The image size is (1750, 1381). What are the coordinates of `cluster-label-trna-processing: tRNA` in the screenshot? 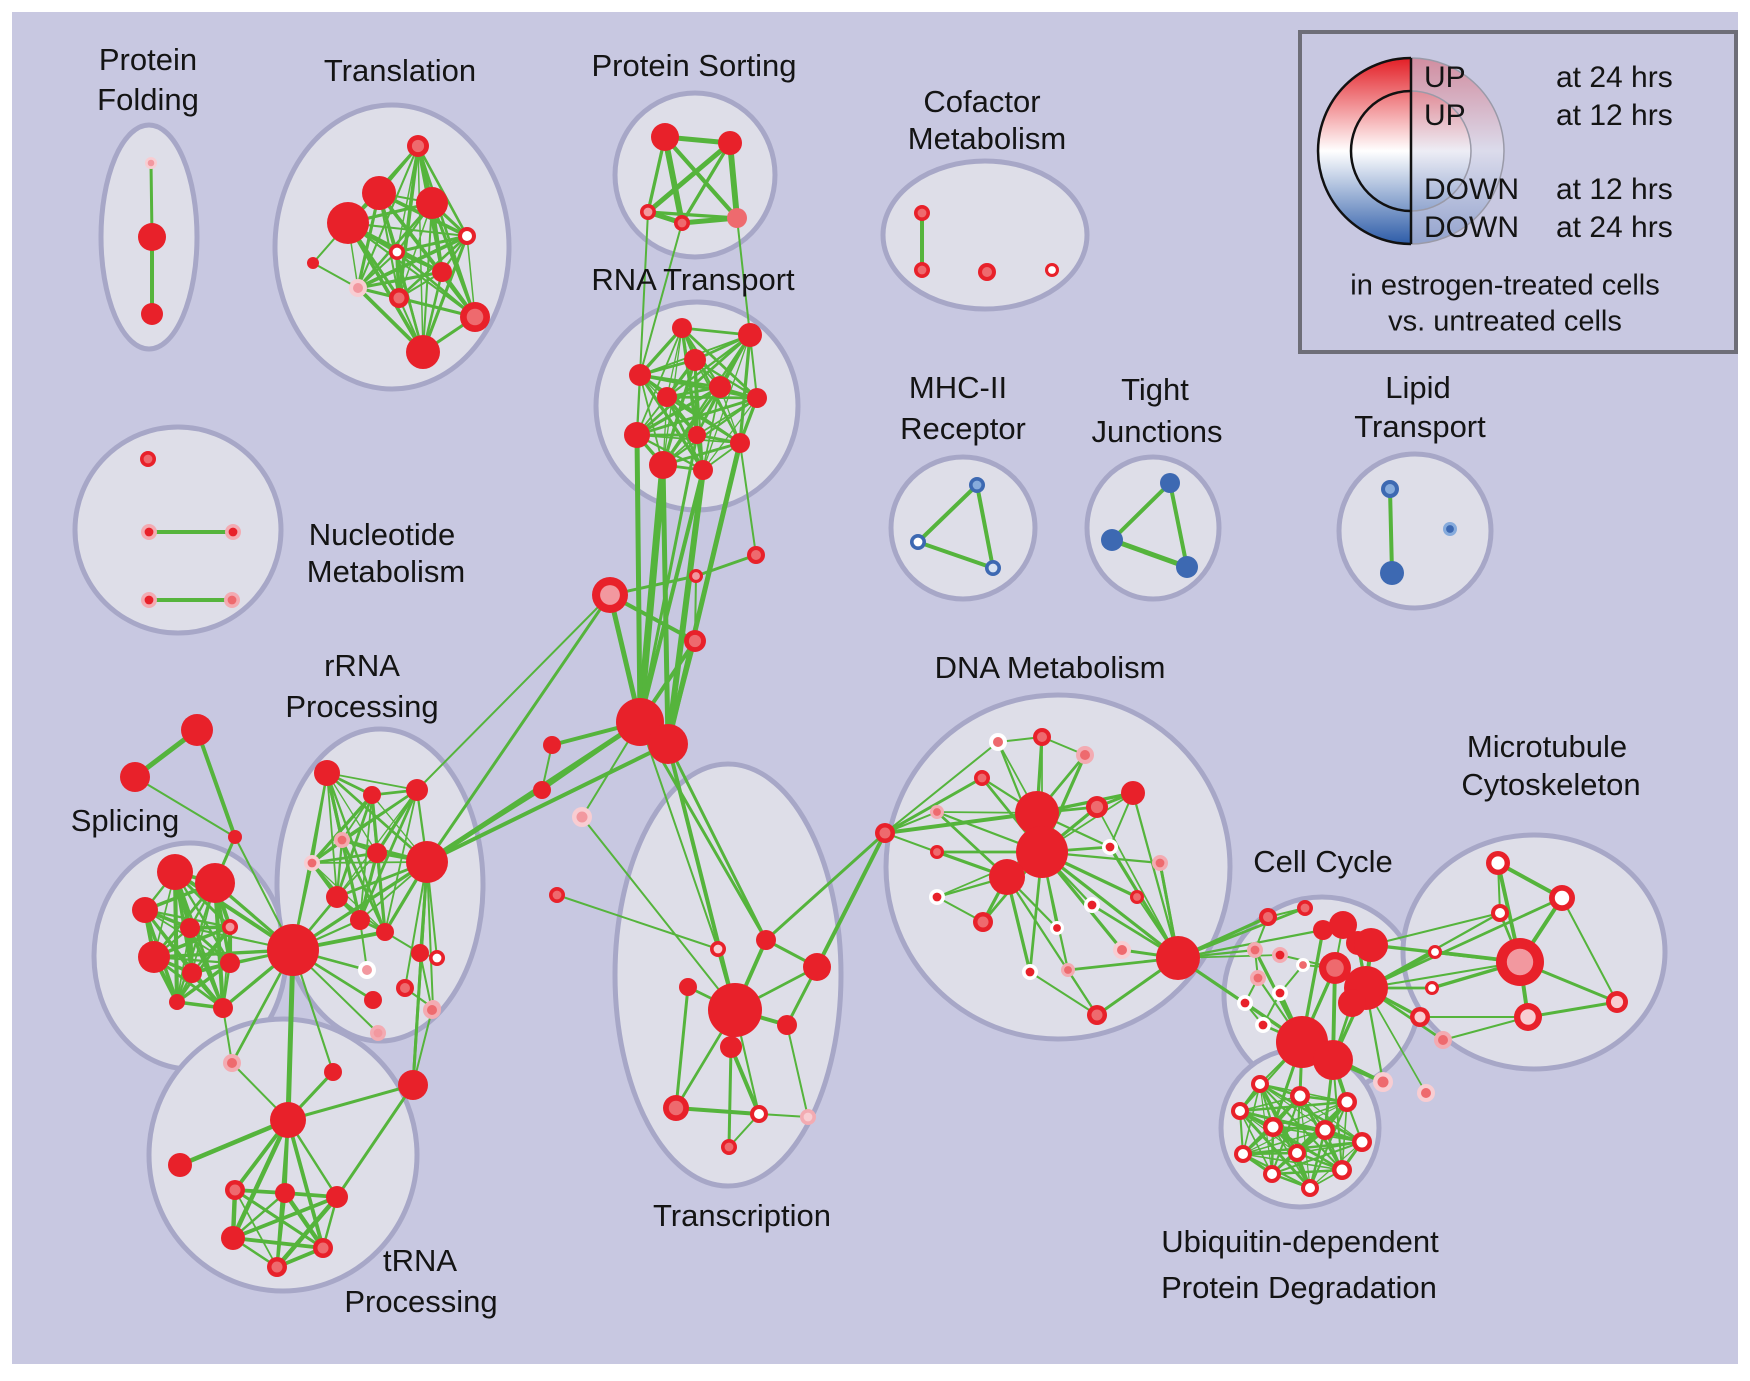 It's located at (420, 1260).